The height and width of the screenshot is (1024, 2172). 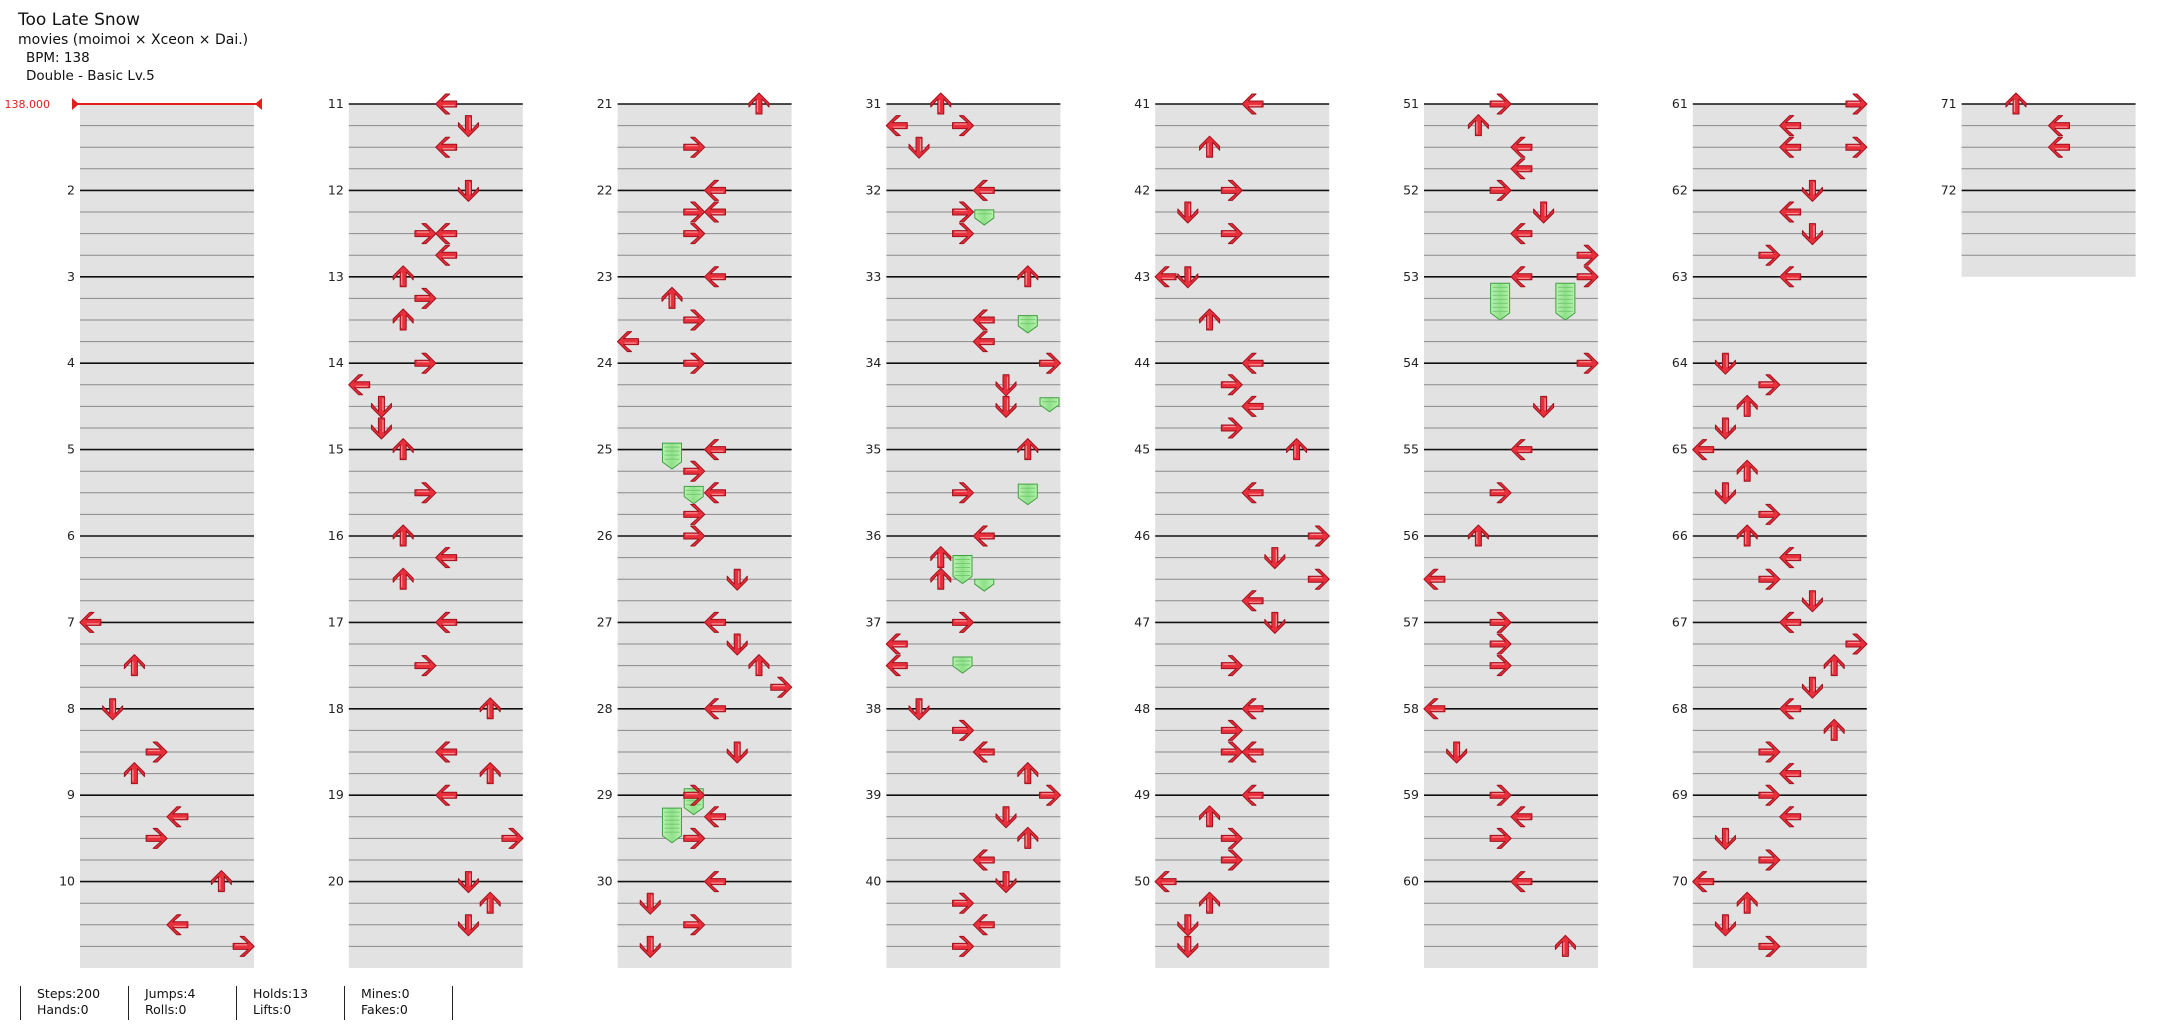 I want to click on measure-number: 45, so click(x=1142, y=449).